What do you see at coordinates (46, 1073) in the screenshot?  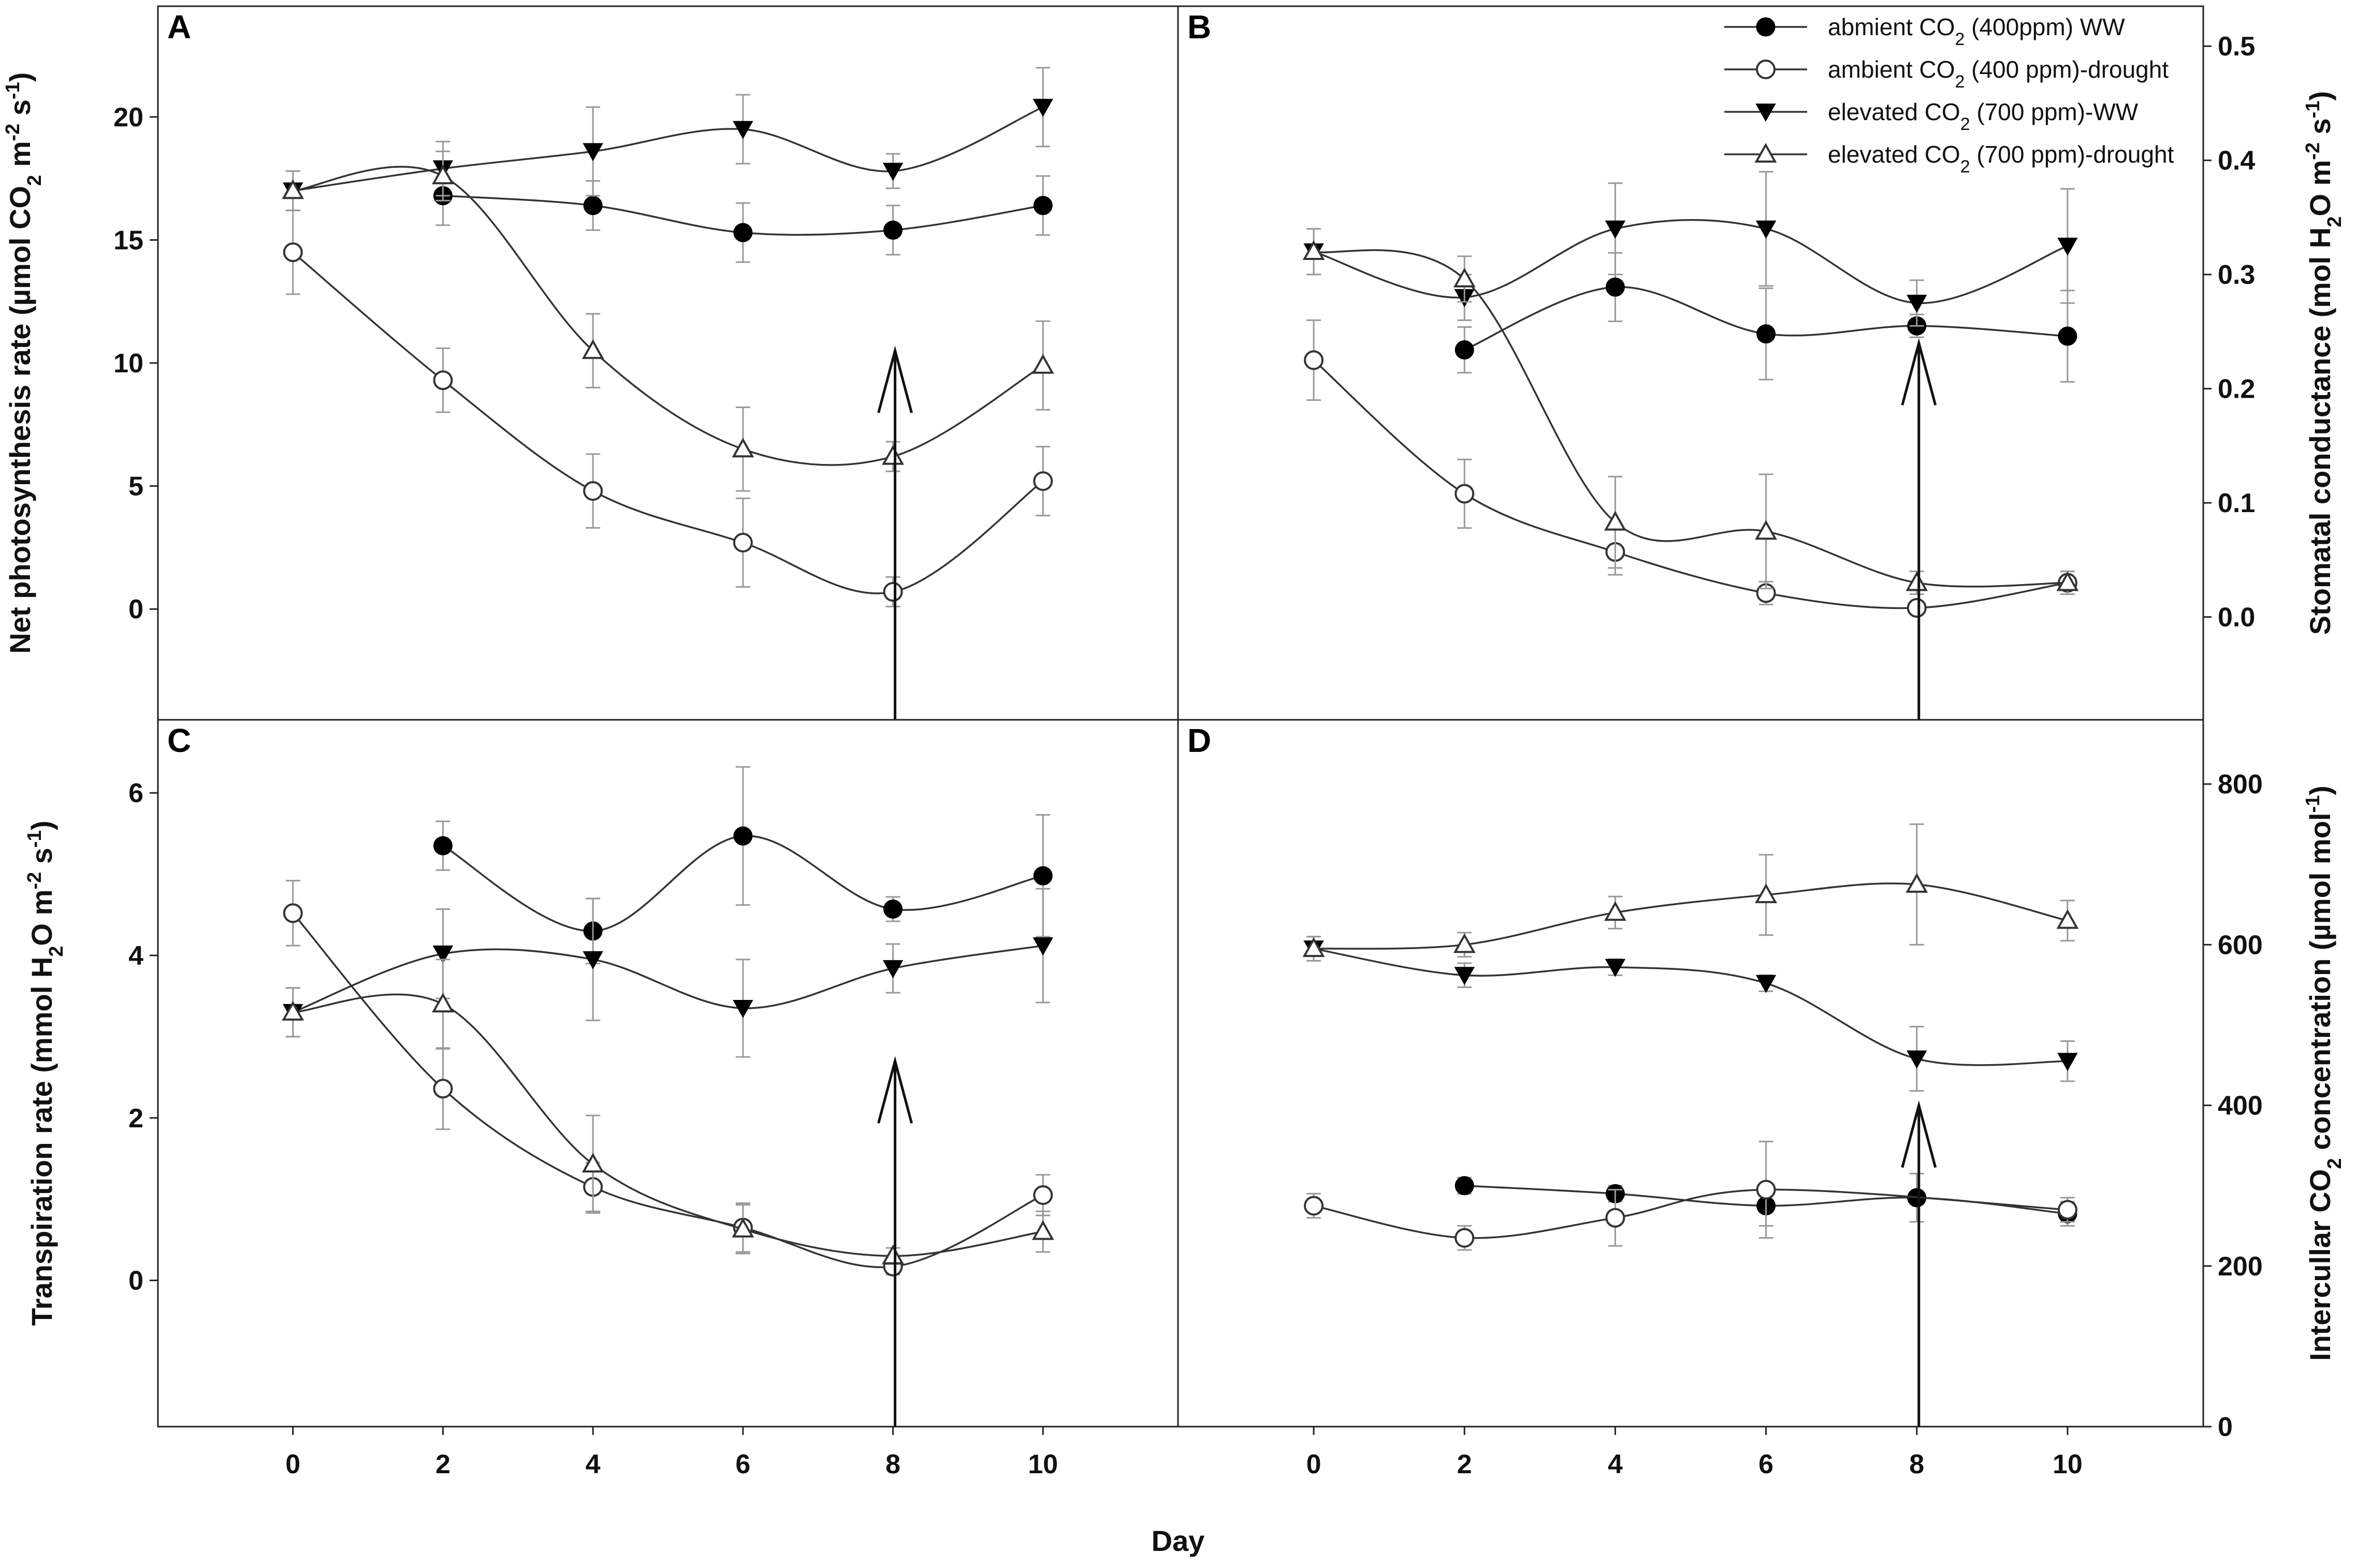 I see `y-axis-title: Transpiration rate (mmol H2O m-2 s-1)` at bounding box center [46, 1073].